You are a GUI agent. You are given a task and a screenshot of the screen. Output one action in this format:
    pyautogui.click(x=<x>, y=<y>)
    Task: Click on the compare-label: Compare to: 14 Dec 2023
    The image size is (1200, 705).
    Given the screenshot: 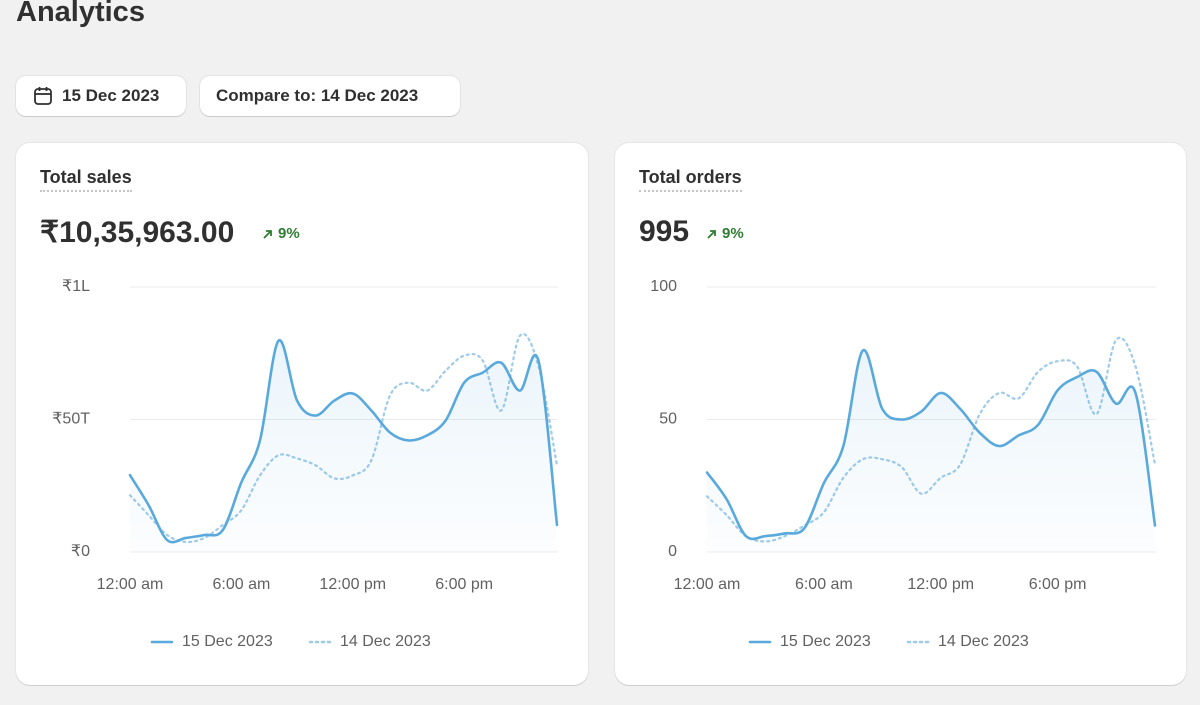 What is the action you would take?
    pyautogui.click(x=317, y=95)
    